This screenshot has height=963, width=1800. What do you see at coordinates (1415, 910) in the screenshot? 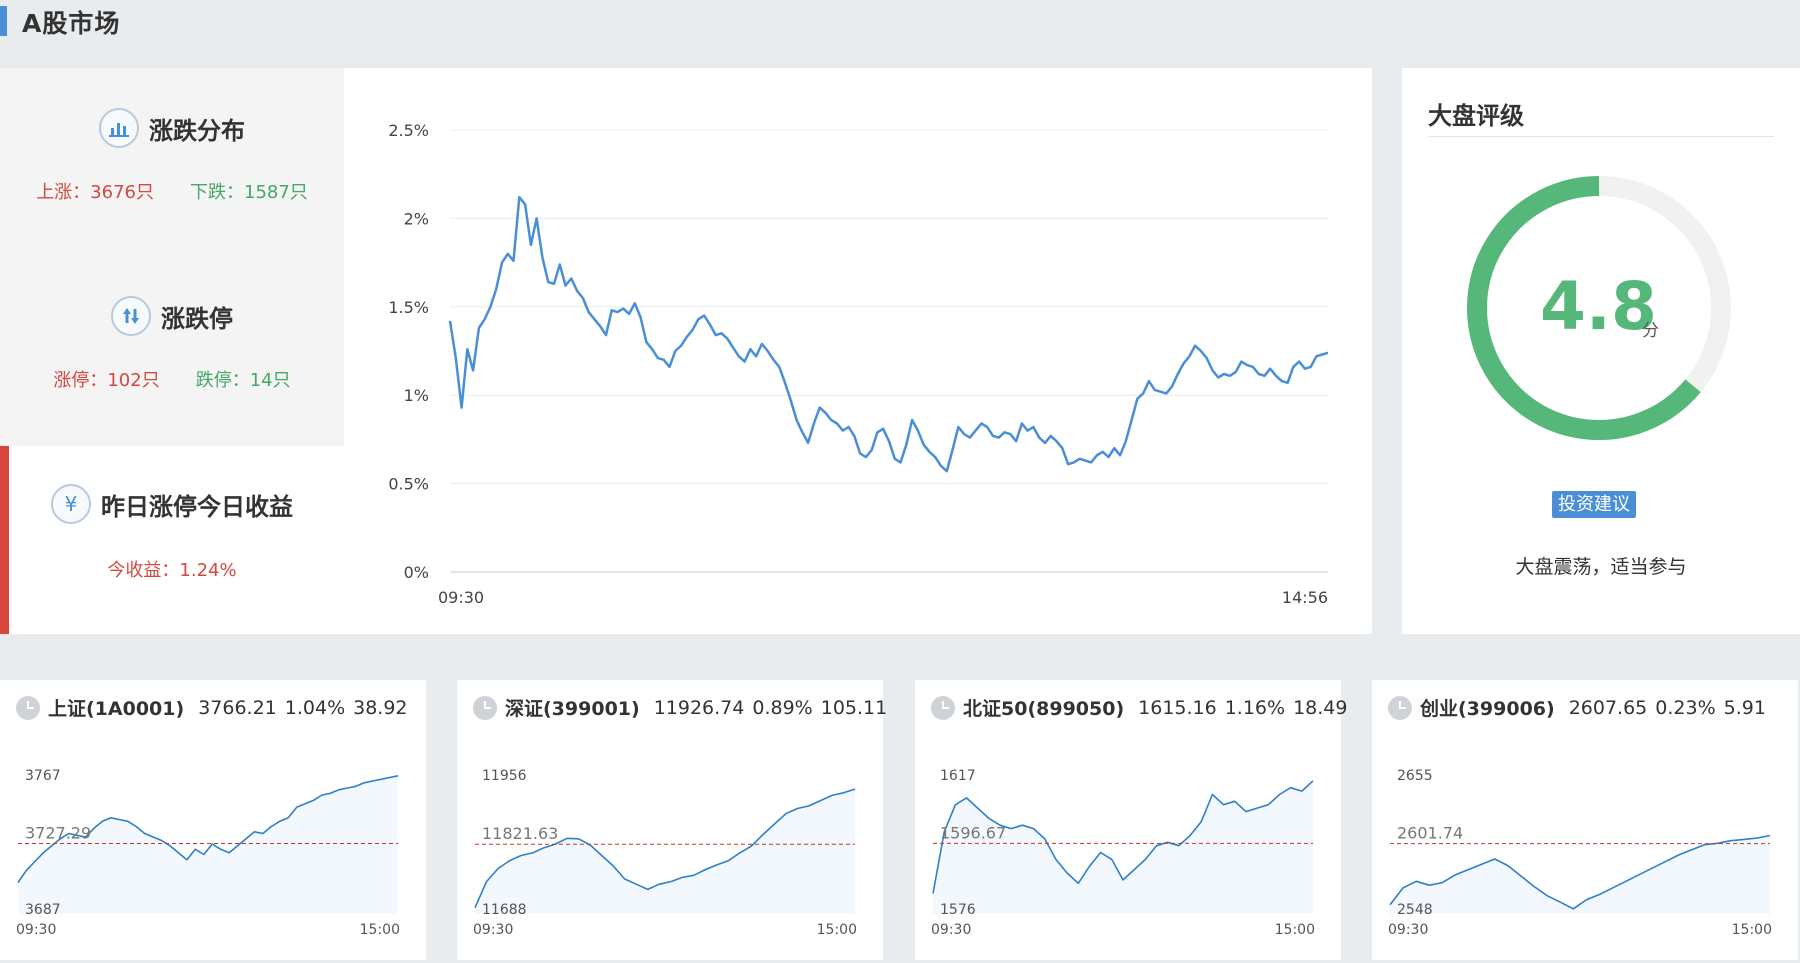
I see `y-min-label: 2548` at bounding box center [1415, 910].